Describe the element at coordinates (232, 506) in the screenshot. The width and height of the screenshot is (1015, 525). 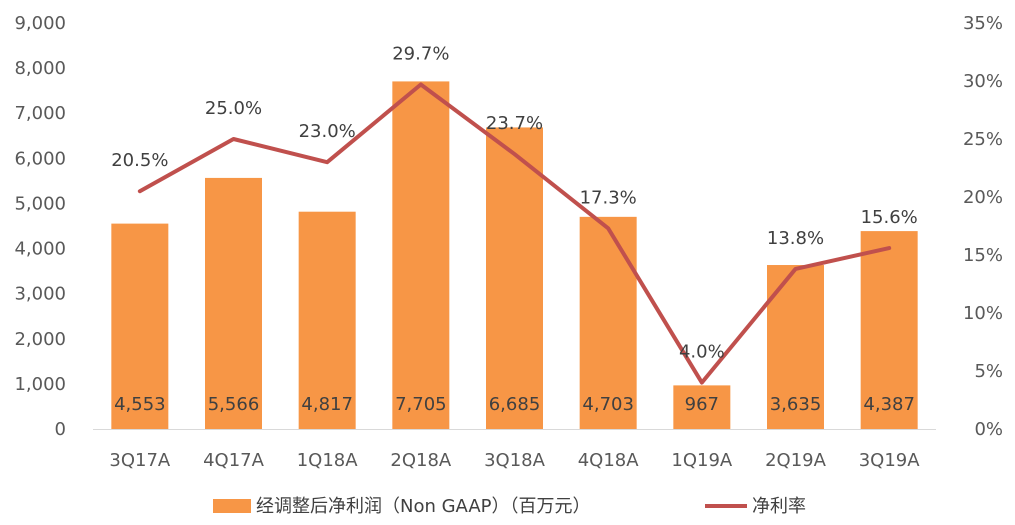
I see `legend-bar-swatch` at that location.